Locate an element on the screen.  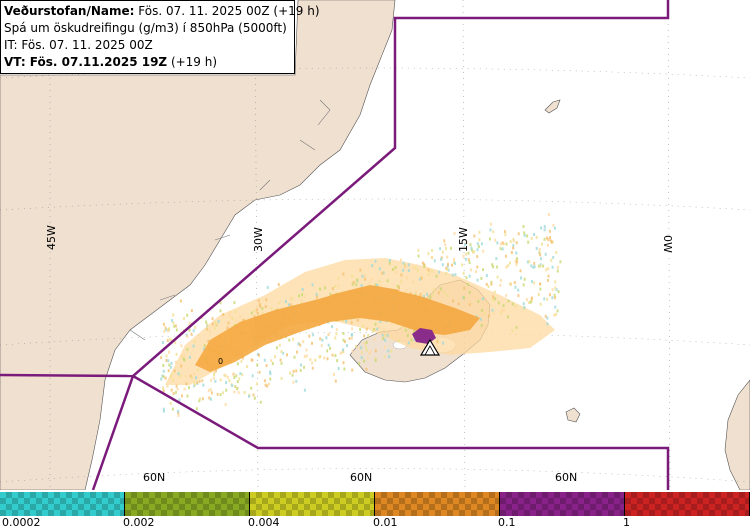
info-name-label: Veðurstofan/Name: is located at coordinates (69, 11).